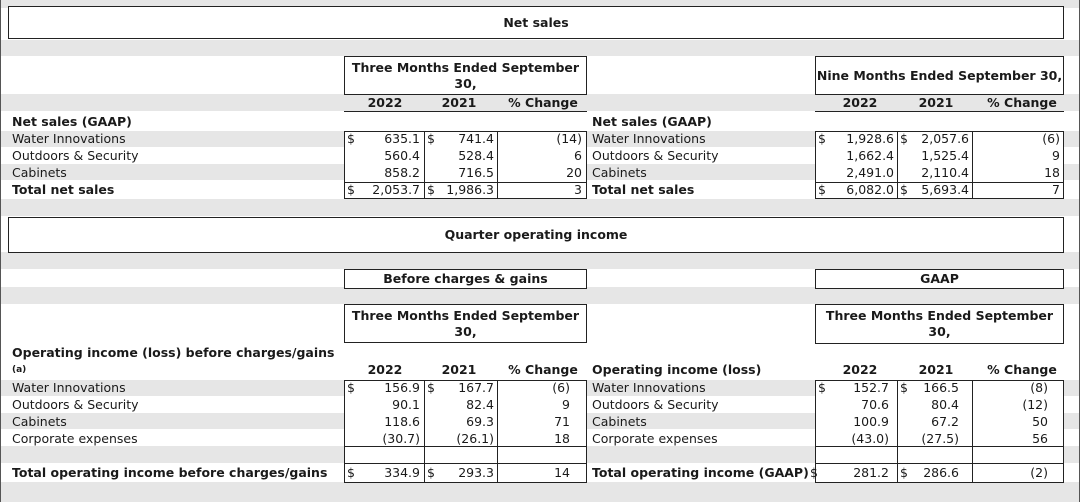  I want to click on value: 67.2, so click(945, 421).